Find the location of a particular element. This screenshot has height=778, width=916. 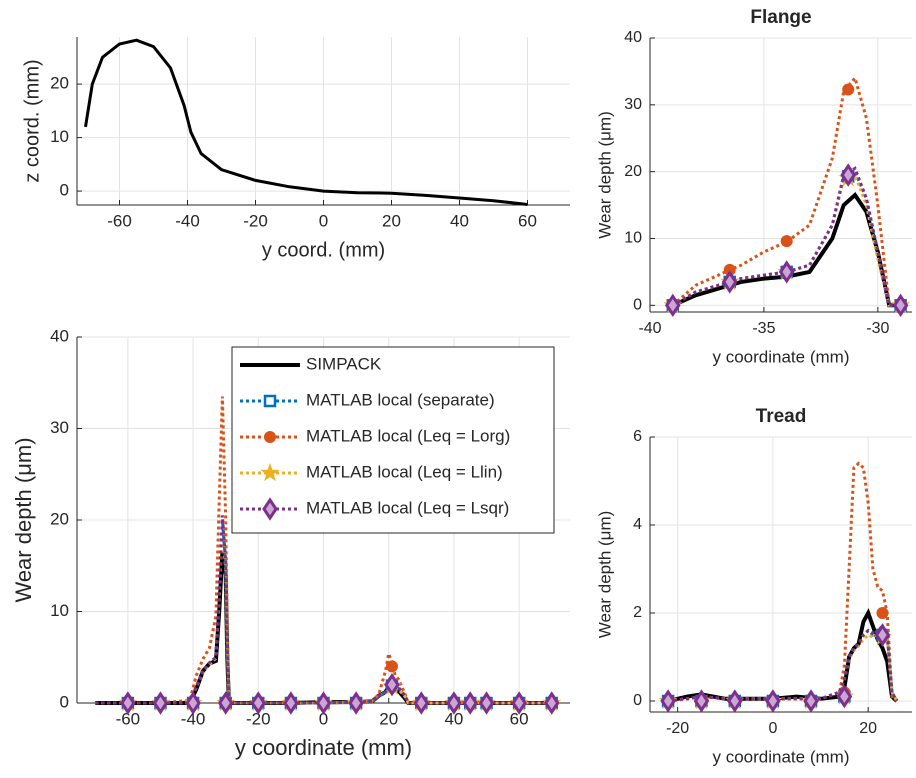

x-tick-label: -30 is located at coordinates (877, 328).